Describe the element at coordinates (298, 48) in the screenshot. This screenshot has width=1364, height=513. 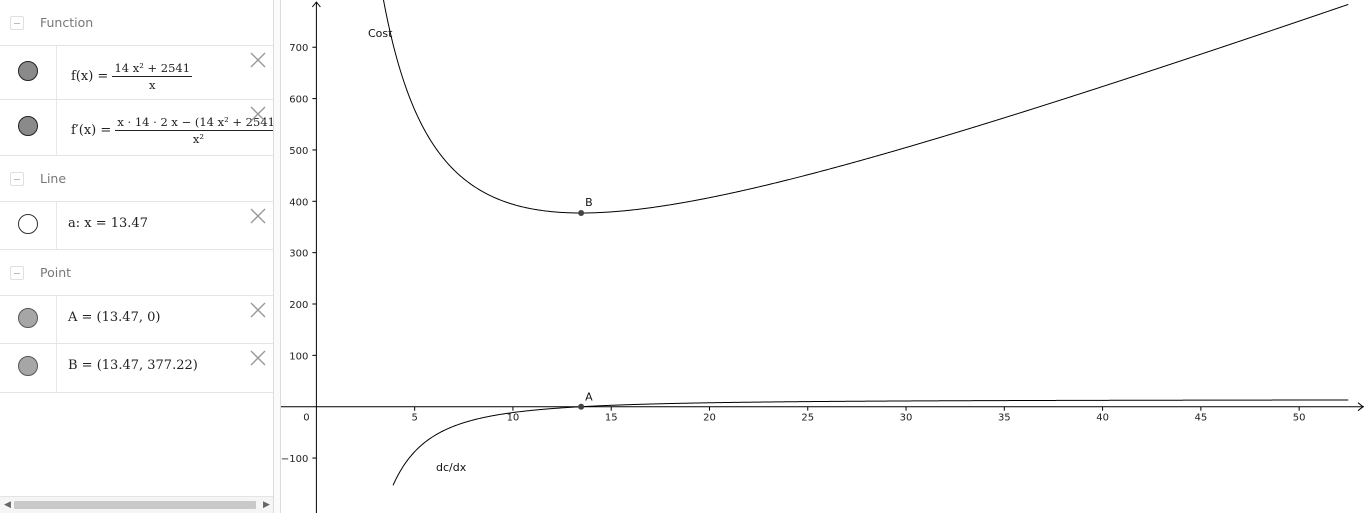
I see `y-tick-label: 700` at that location.